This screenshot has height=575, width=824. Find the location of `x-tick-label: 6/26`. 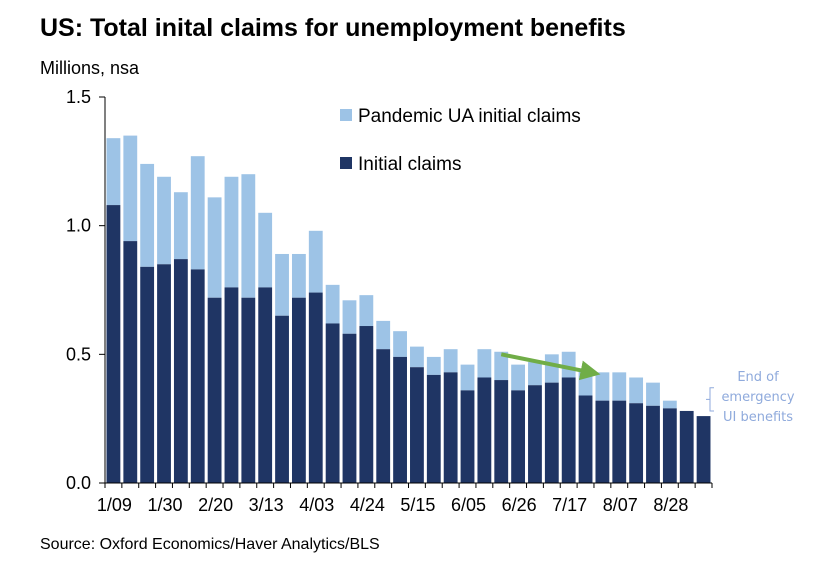

x-tick-label: 6/26 is located at coordinates (519, 505).